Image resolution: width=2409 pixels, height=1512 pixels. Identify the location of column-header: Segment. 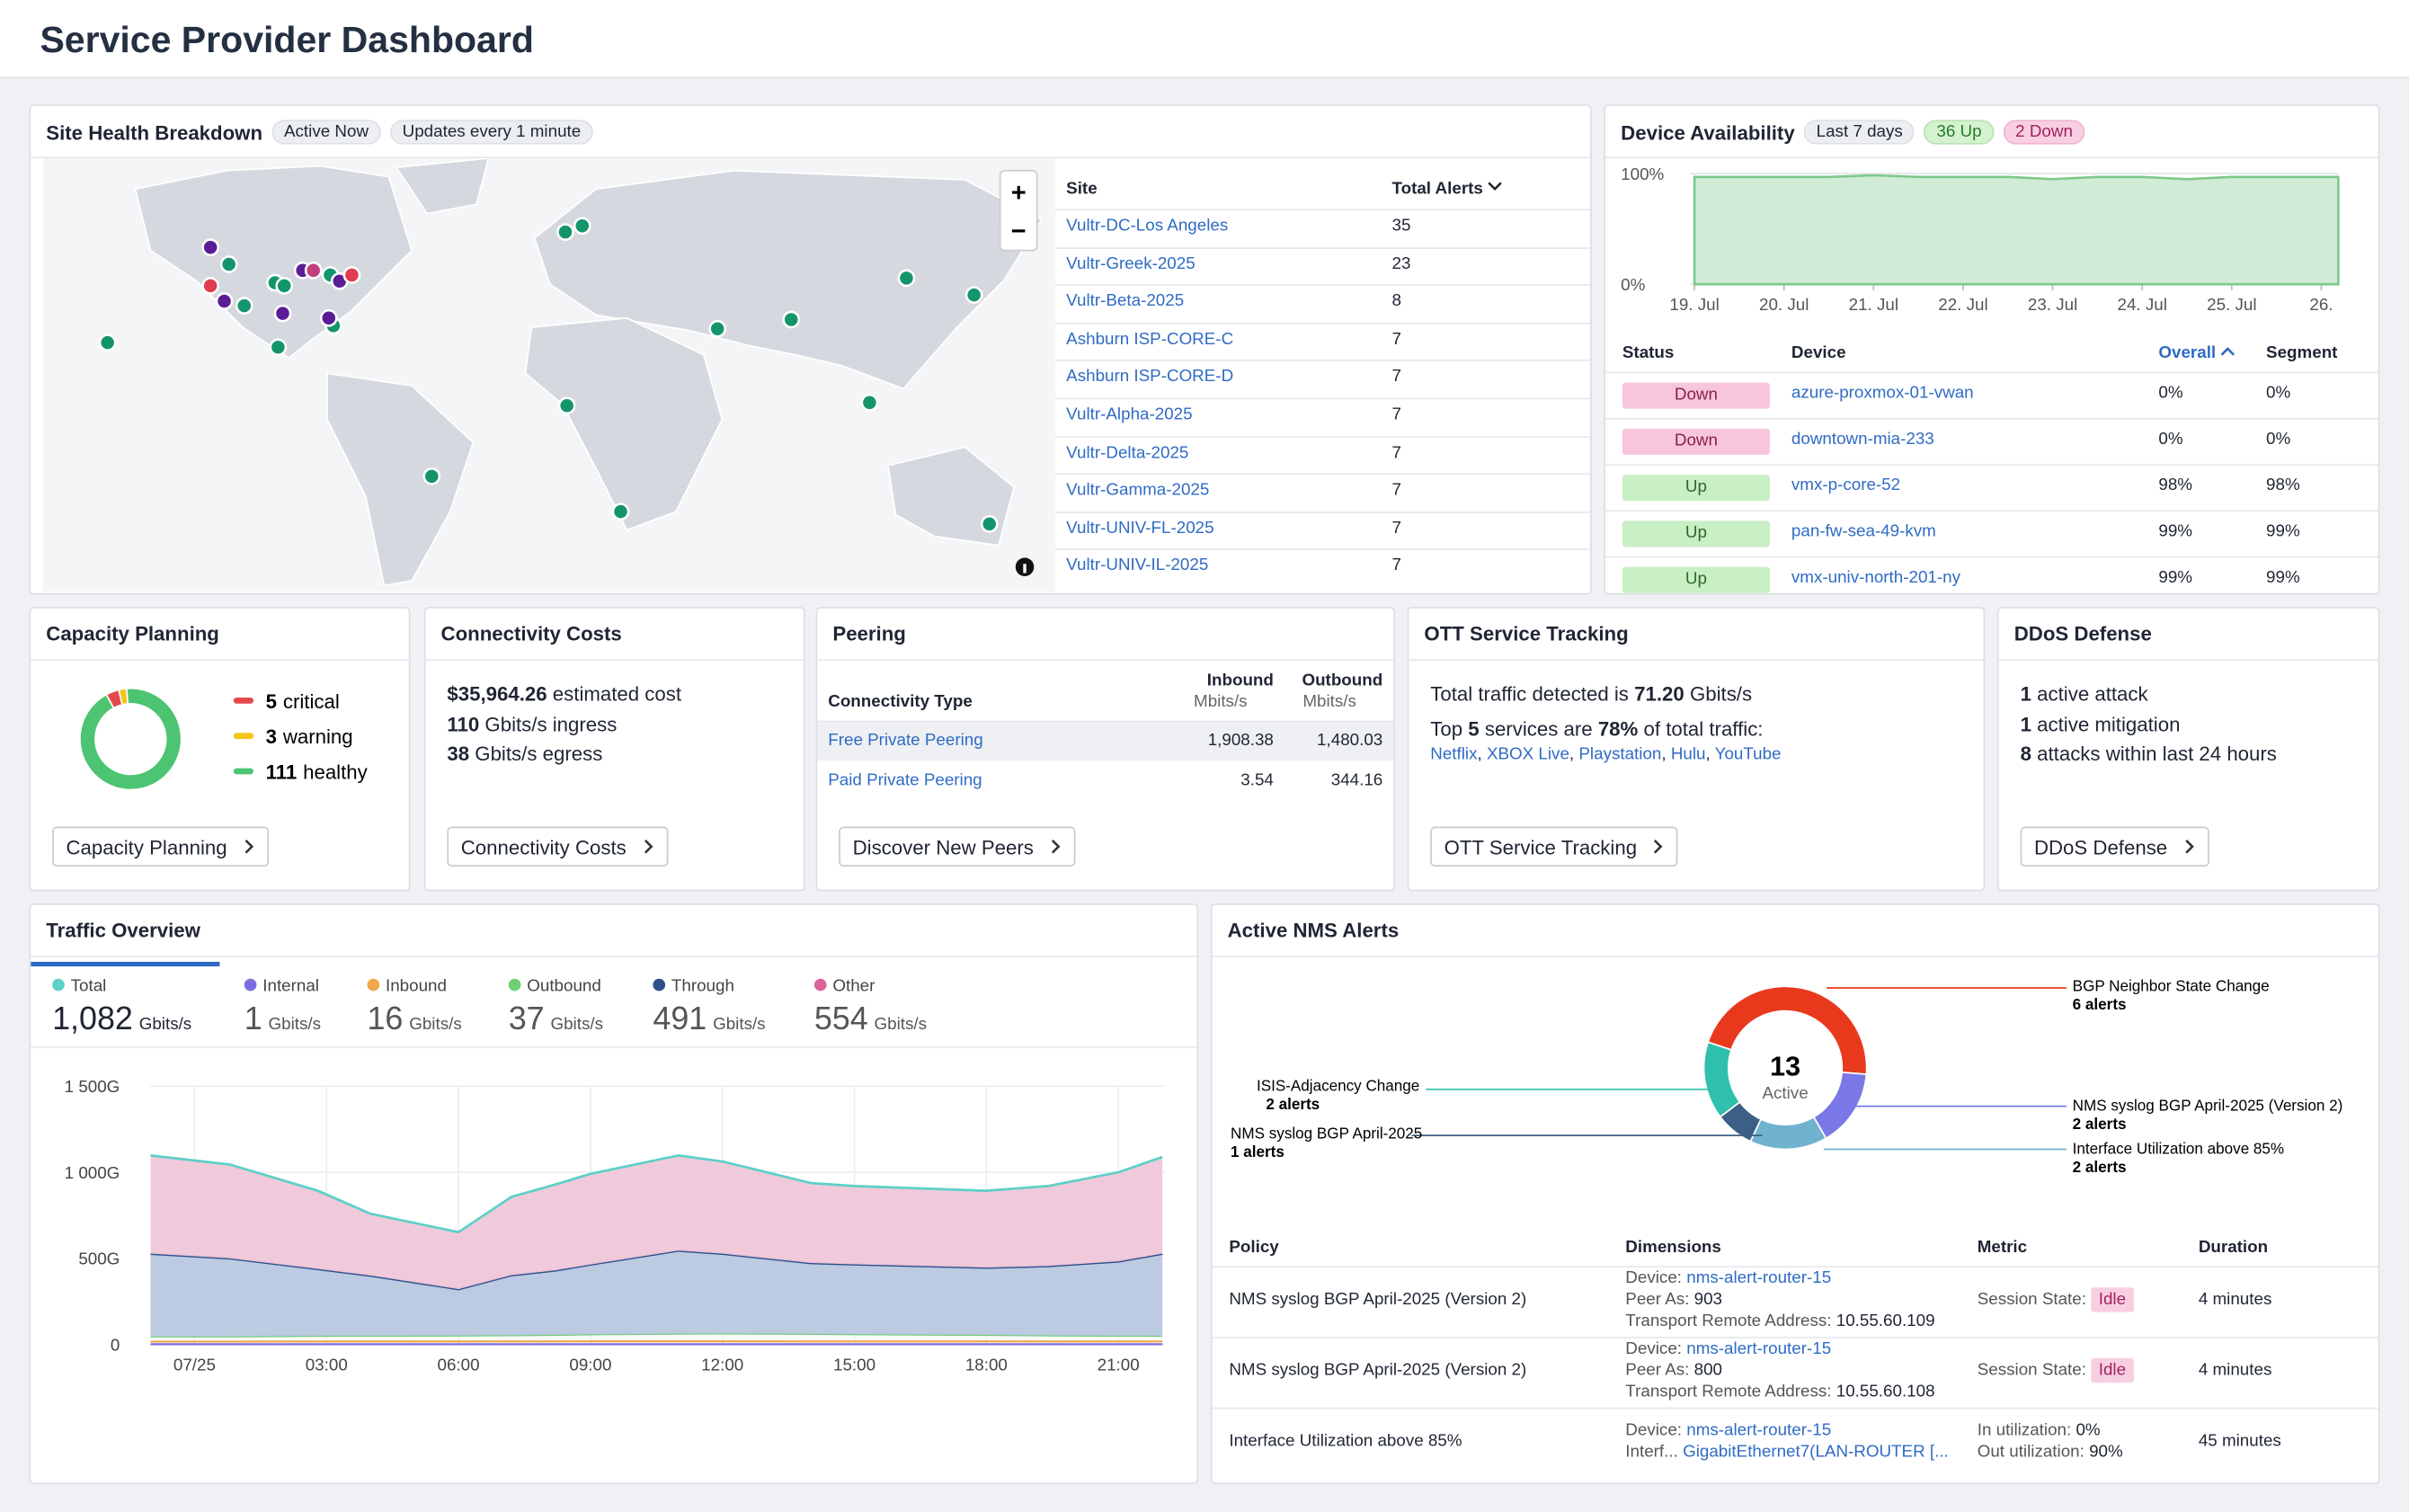
(2301, 353).